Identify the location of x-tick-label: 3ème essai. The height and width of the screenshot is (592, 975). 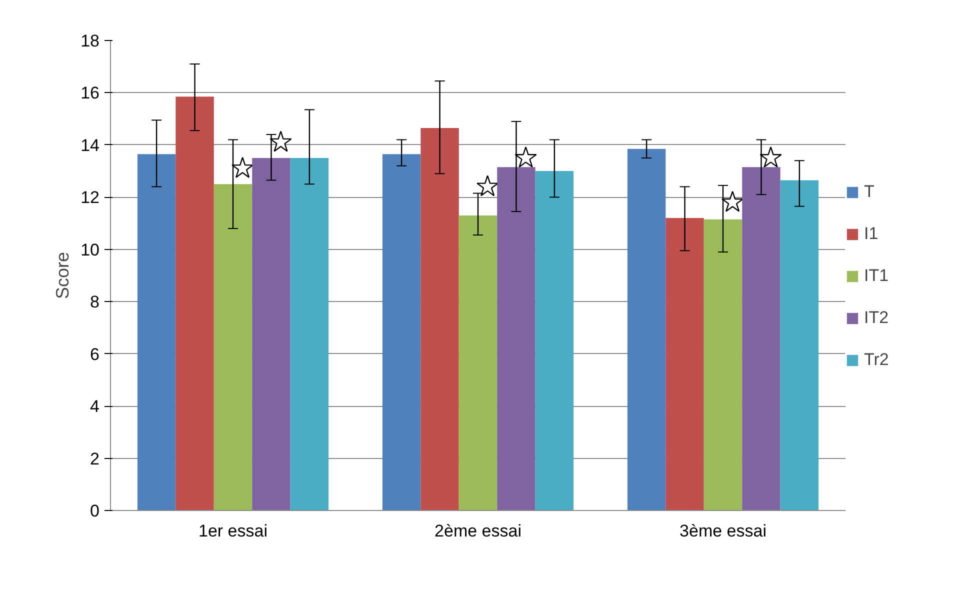
(723, 531).